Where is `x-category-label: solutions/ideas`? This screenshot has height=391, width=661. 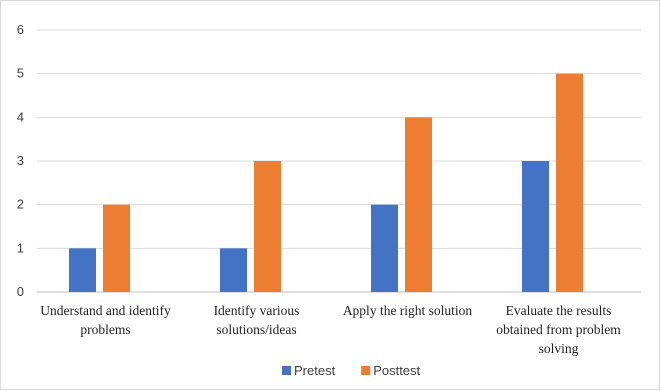 x-category-label: solutions/ideas is located at coordinates (256, 329).